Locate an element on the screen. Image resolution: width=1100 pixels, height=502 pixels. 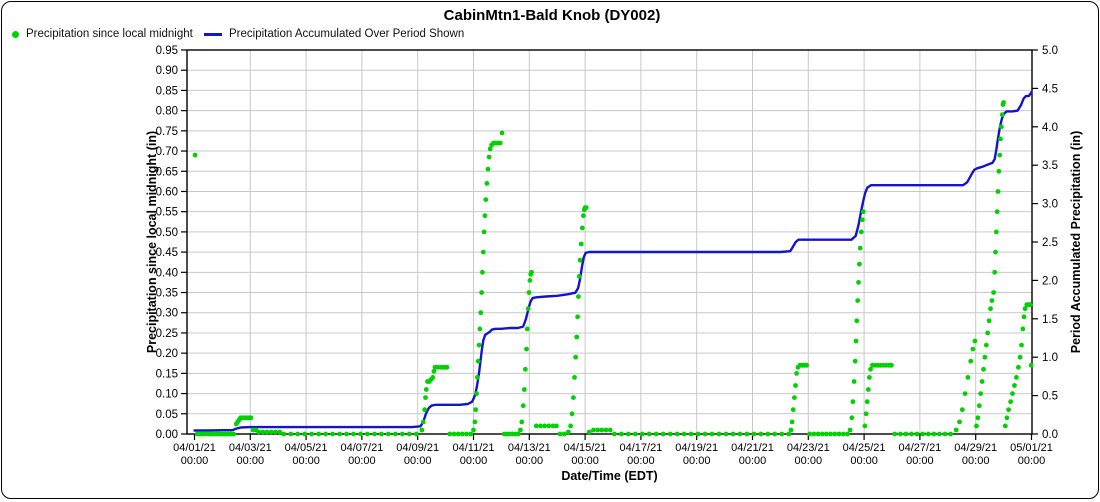
x-tick-date-label: 04/25/21 is located at coordinates (864, 448).